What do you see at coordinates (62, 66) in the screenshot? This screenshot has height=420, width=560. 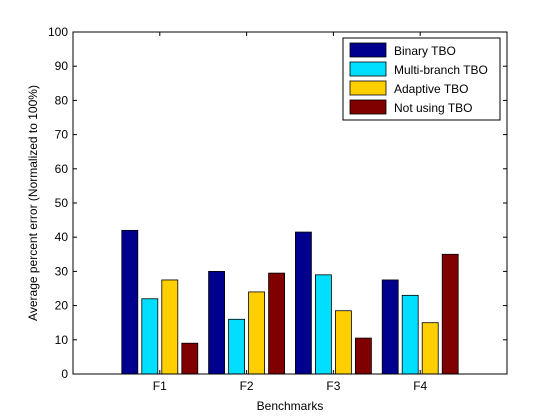 I see `y-tick-label-90: 90` at bounding box center [62, 66].